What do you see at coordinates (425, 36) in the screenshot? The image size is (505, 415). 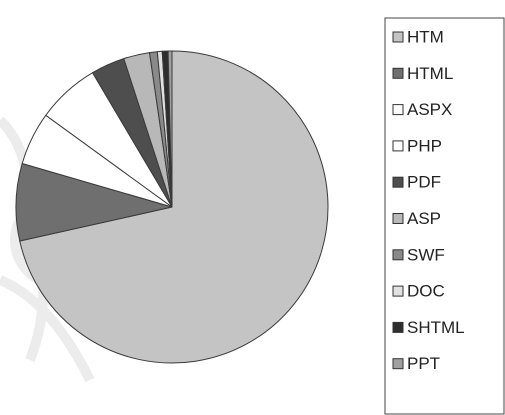 I see `legend-label: HTM` at bounding box center [425, 36].